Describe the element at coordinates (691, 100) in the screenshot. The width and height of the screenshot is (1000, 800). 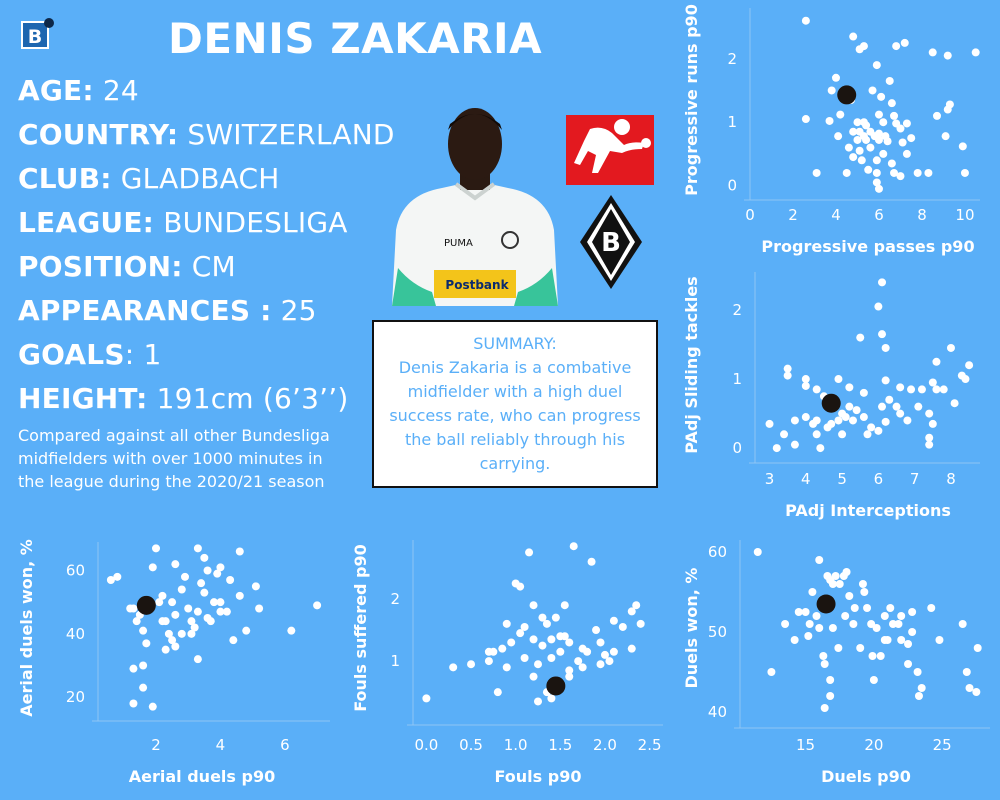
I see `y-axis-label: Progressive runs p90` at that location.